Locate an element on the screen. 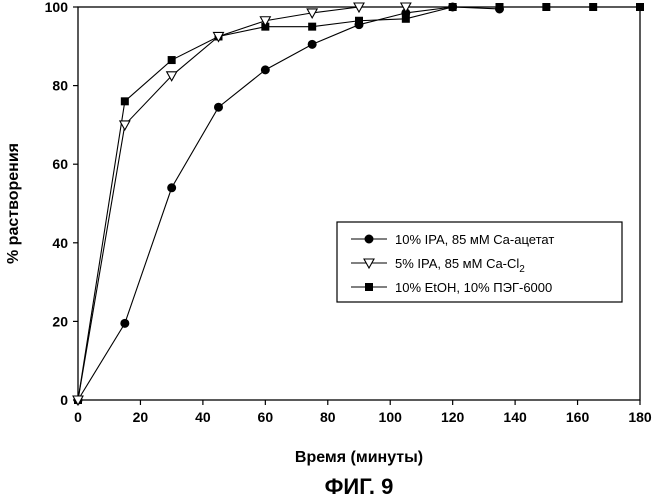  x-tick-label: 100 is located at coordinates (391, 417).